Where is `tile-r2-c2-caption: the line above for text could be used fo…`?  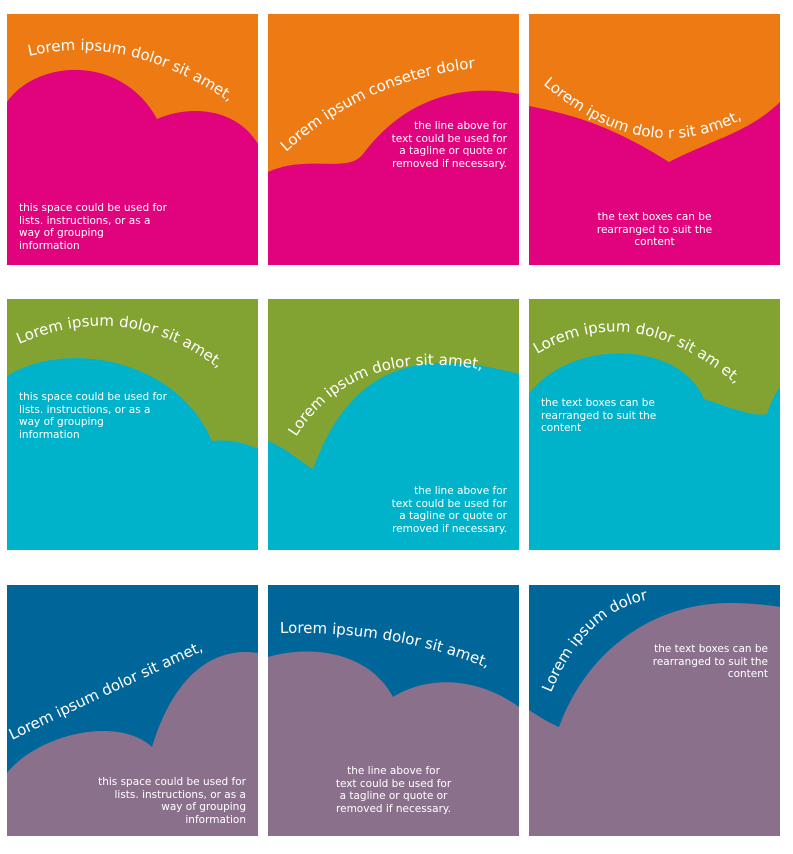 tile-r2-c2-caption: the line above for text could be used fo… is located at coordinates (449, 510).